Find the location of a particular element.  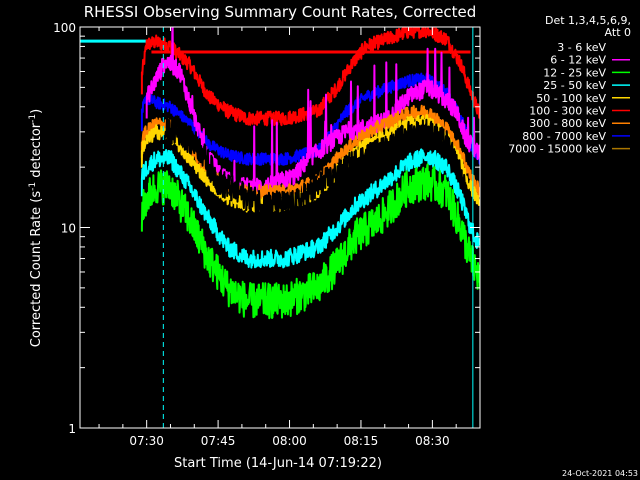

legend-label-1: 6 - 12 keV is located at coordinates (578, 60).